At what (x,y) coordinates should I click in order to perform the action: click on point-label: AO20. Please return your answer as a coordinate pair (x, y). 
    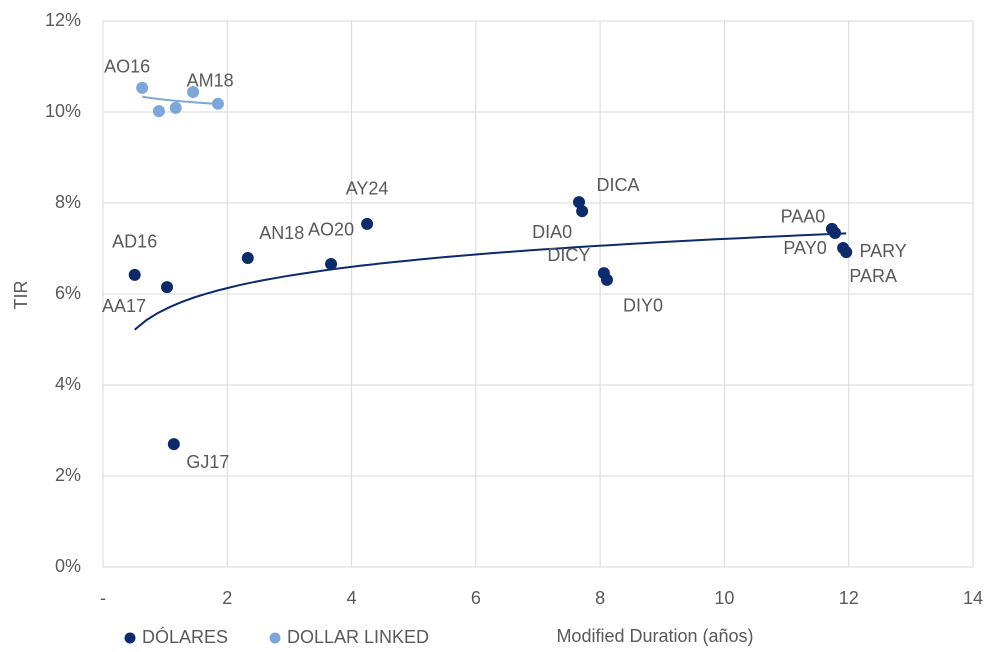
    Looking at the image, I should click on (331, 230).